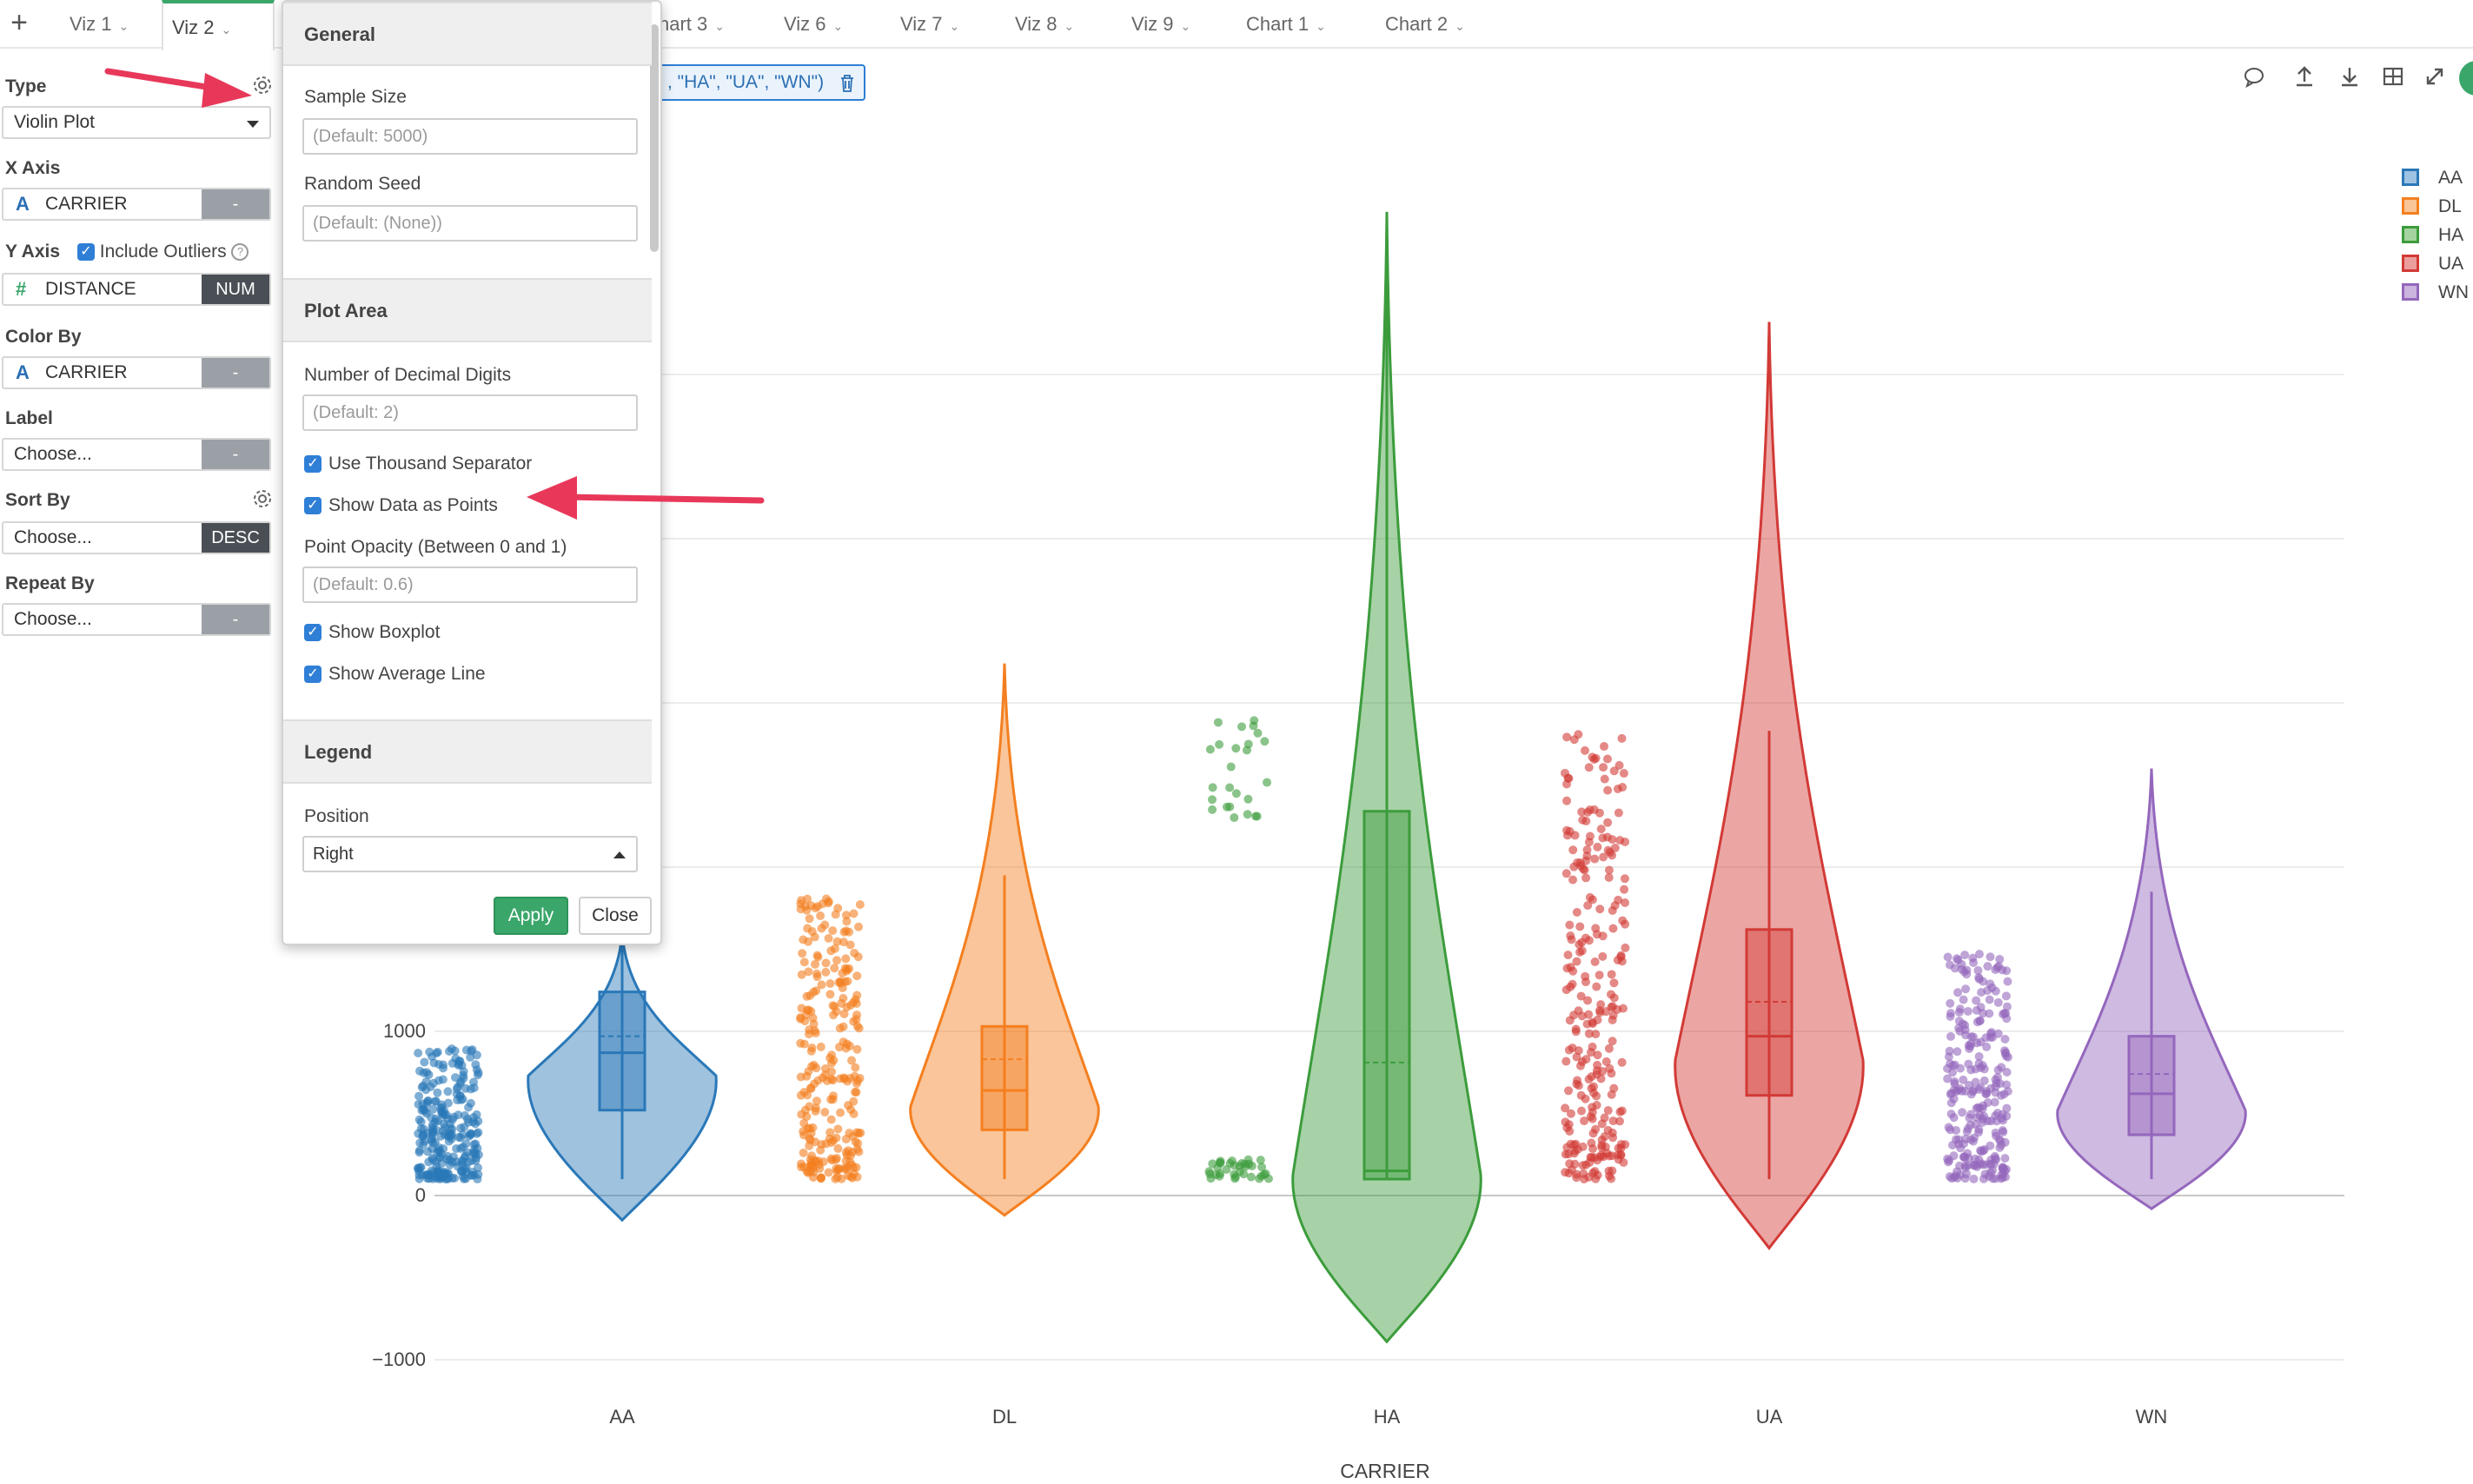 The image size is (2473, 1484). What do you see at coordinates (2435, 78) in the screenshot?
I see `expand-icon` at bounding box center [2435, 78].